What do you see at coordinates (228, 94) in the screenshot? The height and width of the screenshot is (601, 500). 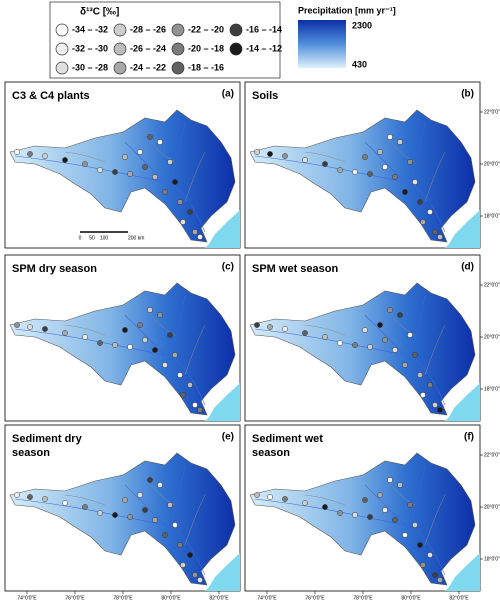 I see `panel-letter: (a)` at bounding box center [228, 94].